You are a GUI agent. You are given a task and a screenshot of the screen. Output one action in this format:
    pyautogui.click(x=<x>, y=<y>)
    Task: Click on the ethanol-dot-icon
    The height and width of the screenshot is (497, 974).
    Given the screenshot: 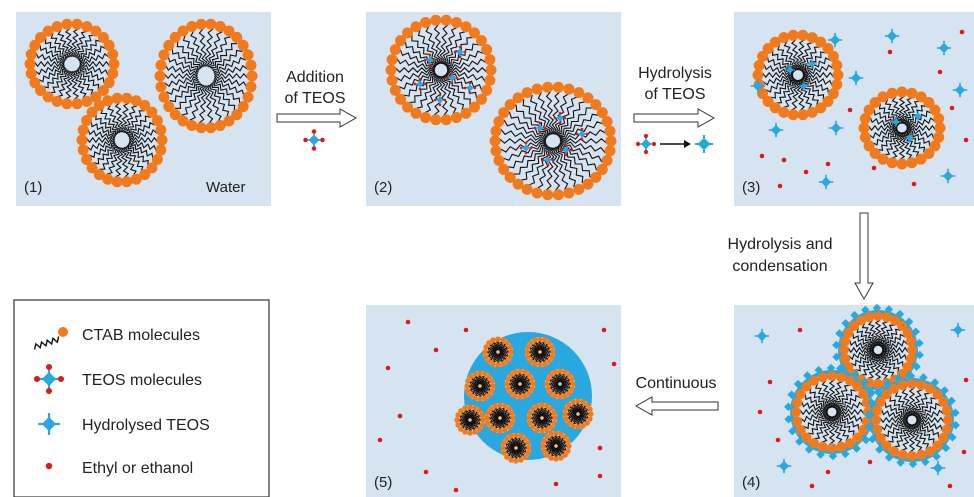 What is the action you would take?
    pyautogui.click(x=49, y=466)
    